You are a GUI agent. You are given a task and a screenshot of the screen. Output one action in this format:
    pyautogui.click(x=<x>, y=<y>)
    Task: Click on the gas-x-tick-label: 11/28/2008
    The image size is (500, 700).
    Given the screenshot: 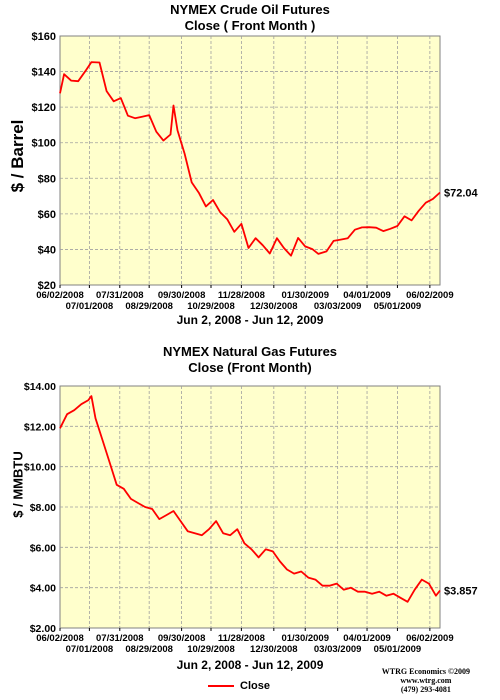 What is the action you would take?
    pyautogui.click(x=241, y=638)
    